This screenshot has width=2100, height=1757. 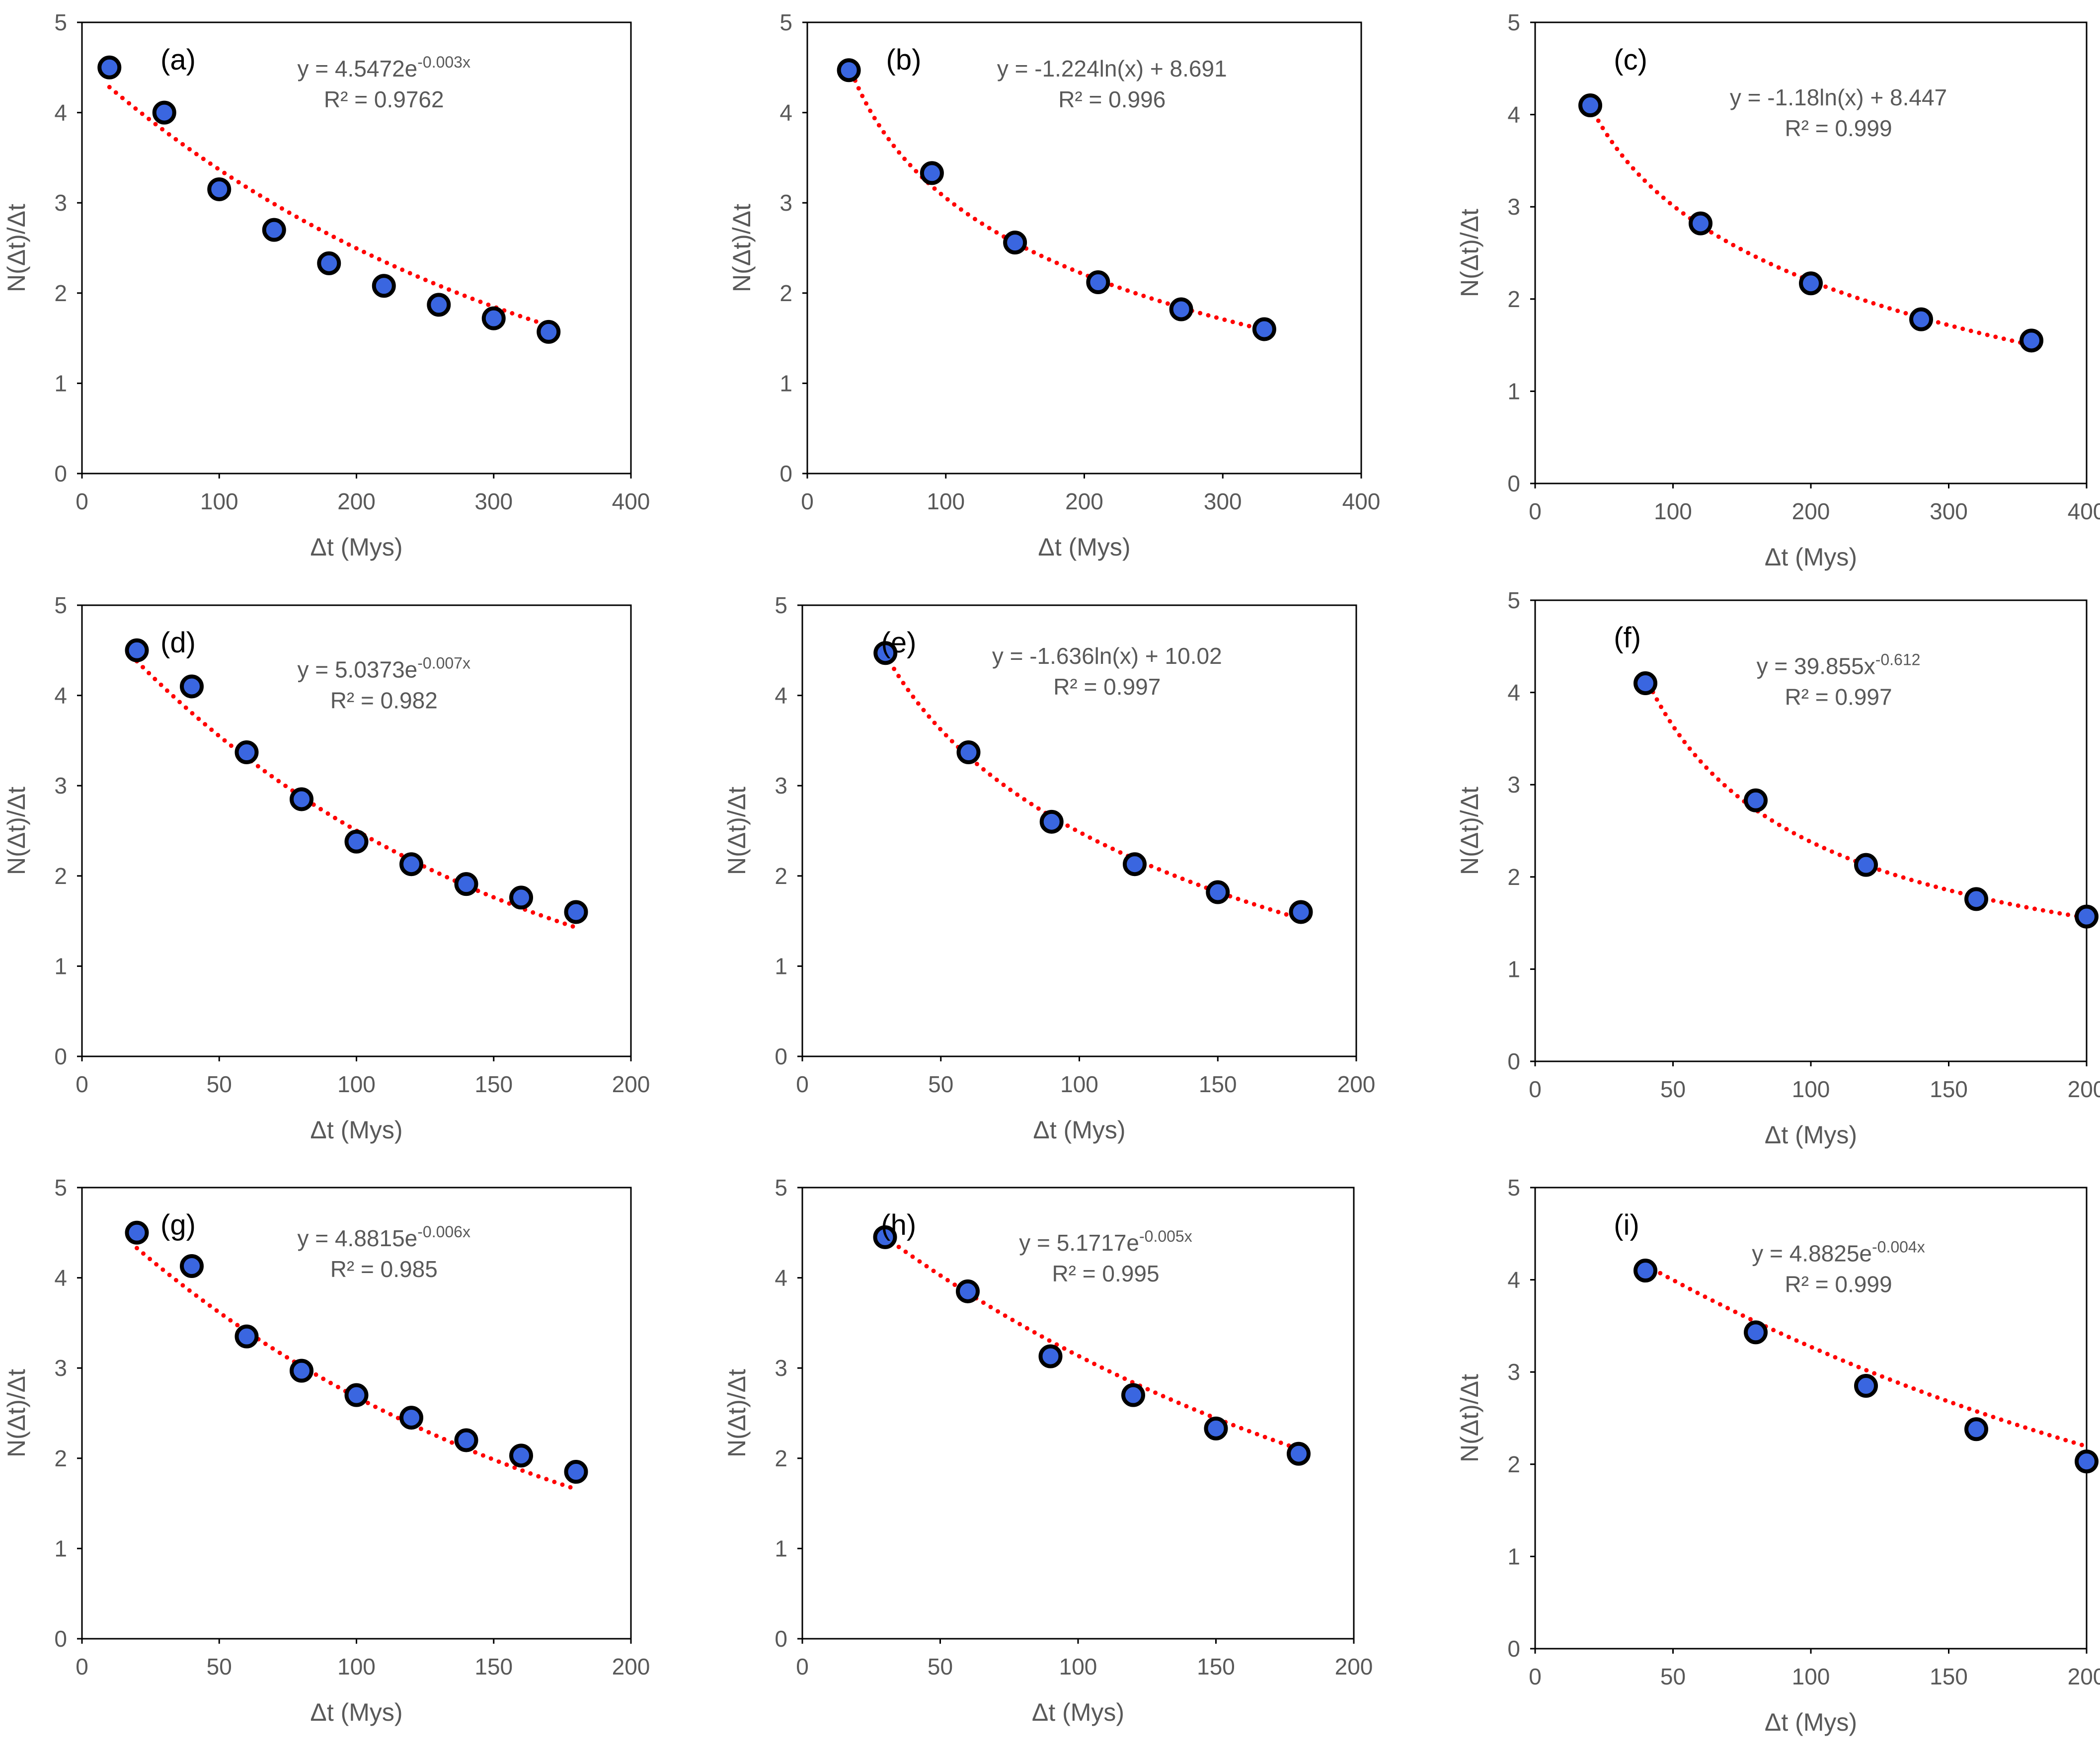 I want to click on trendline-equation: y = 5.1717e-0.005x, so click(x=1105, y=1241).